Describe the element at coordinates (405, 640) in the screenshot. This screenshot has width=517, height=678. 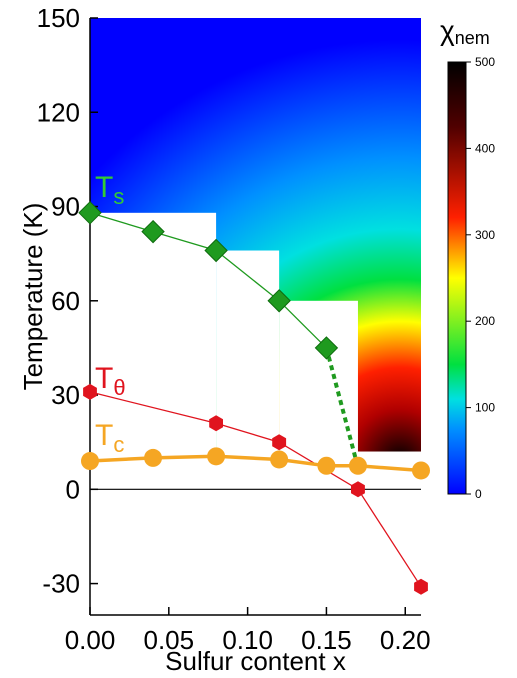
I see `x-tick-label: 0.20` at that location.